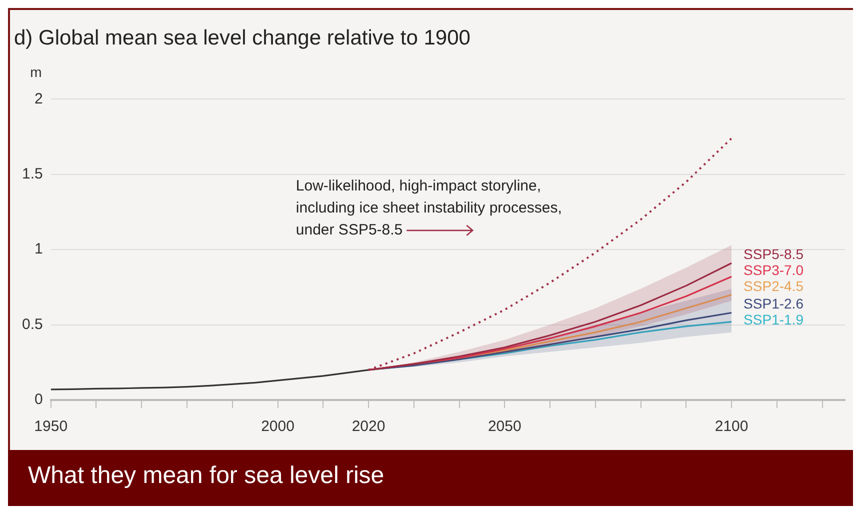  What do you see at coordinates (51, 427) in the screenshot?
I see `x-tick-label: 1950` at bounding box center [51, 427].